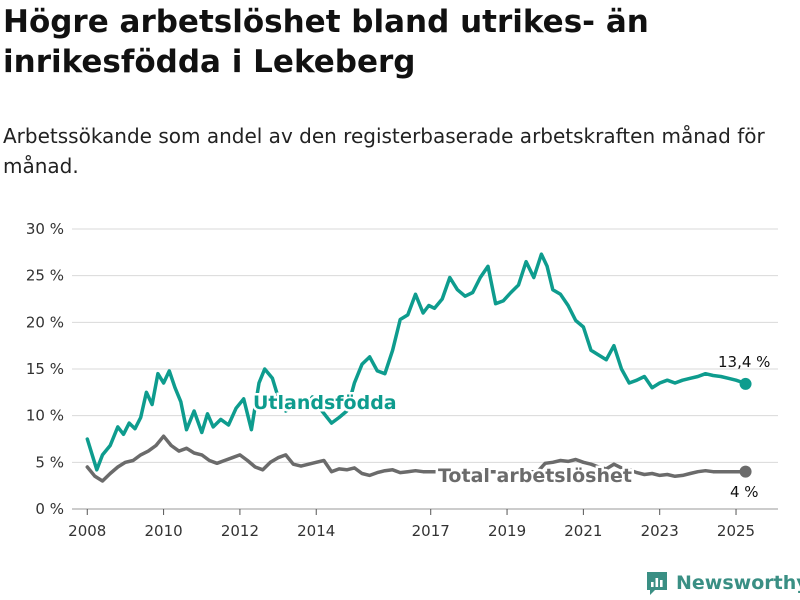  I want to click on y-tick-label: 30 %, so click(45, 229).